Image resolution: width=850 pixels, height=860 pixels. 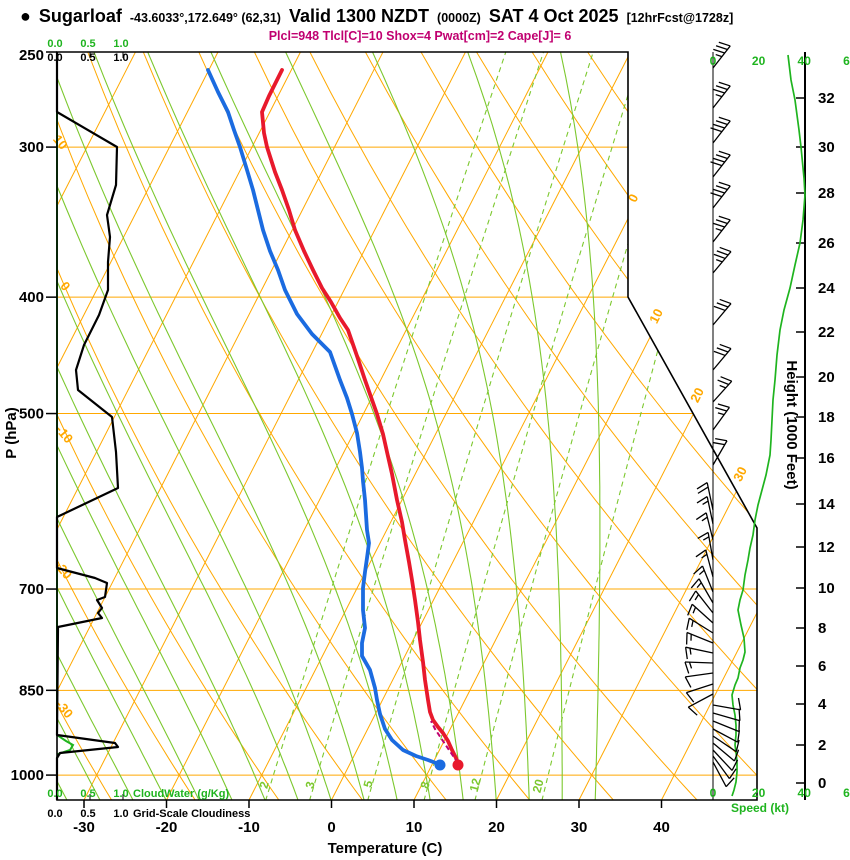 What do you see at coordinates (31, 589) in the screenshot?
I see `svg-text: 700` at bounding box center [31, 589].